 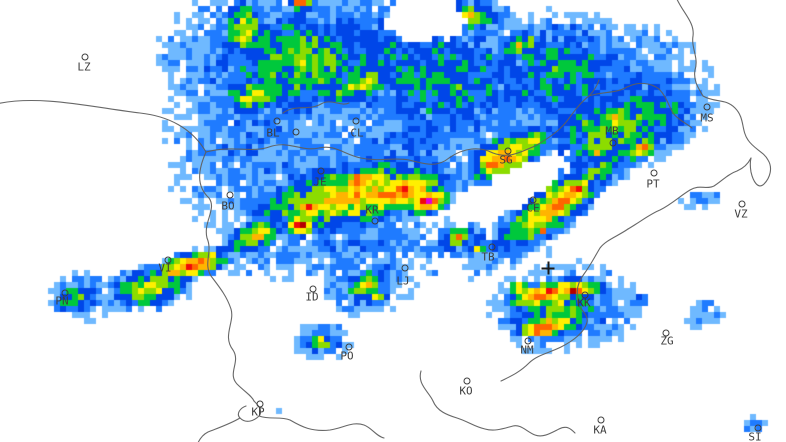 I want to click on station-label-bo: BO, so click(x=228, y=206).